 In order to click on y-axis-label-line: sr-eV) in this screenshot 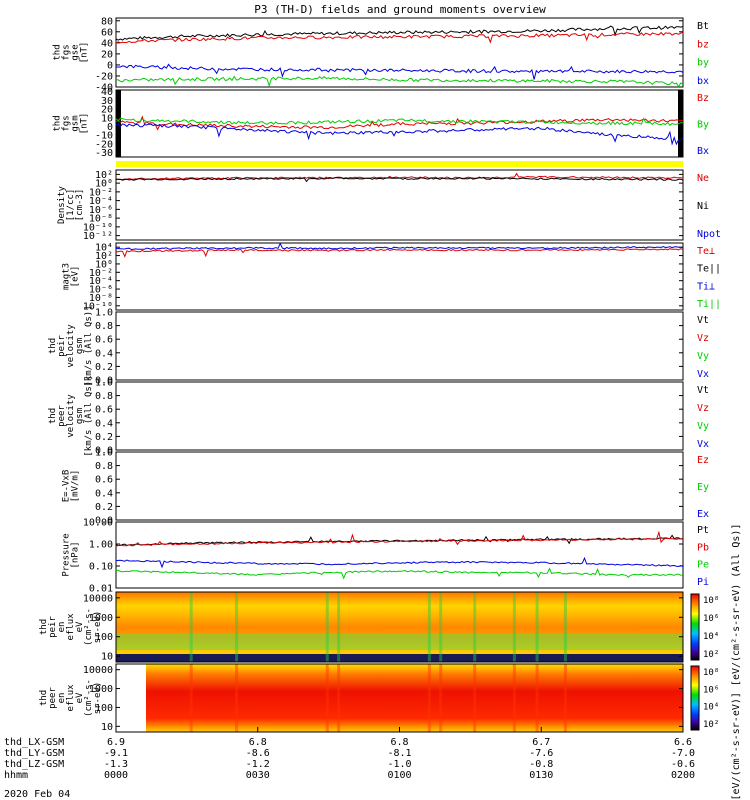, I will do `click(98, 698)`.